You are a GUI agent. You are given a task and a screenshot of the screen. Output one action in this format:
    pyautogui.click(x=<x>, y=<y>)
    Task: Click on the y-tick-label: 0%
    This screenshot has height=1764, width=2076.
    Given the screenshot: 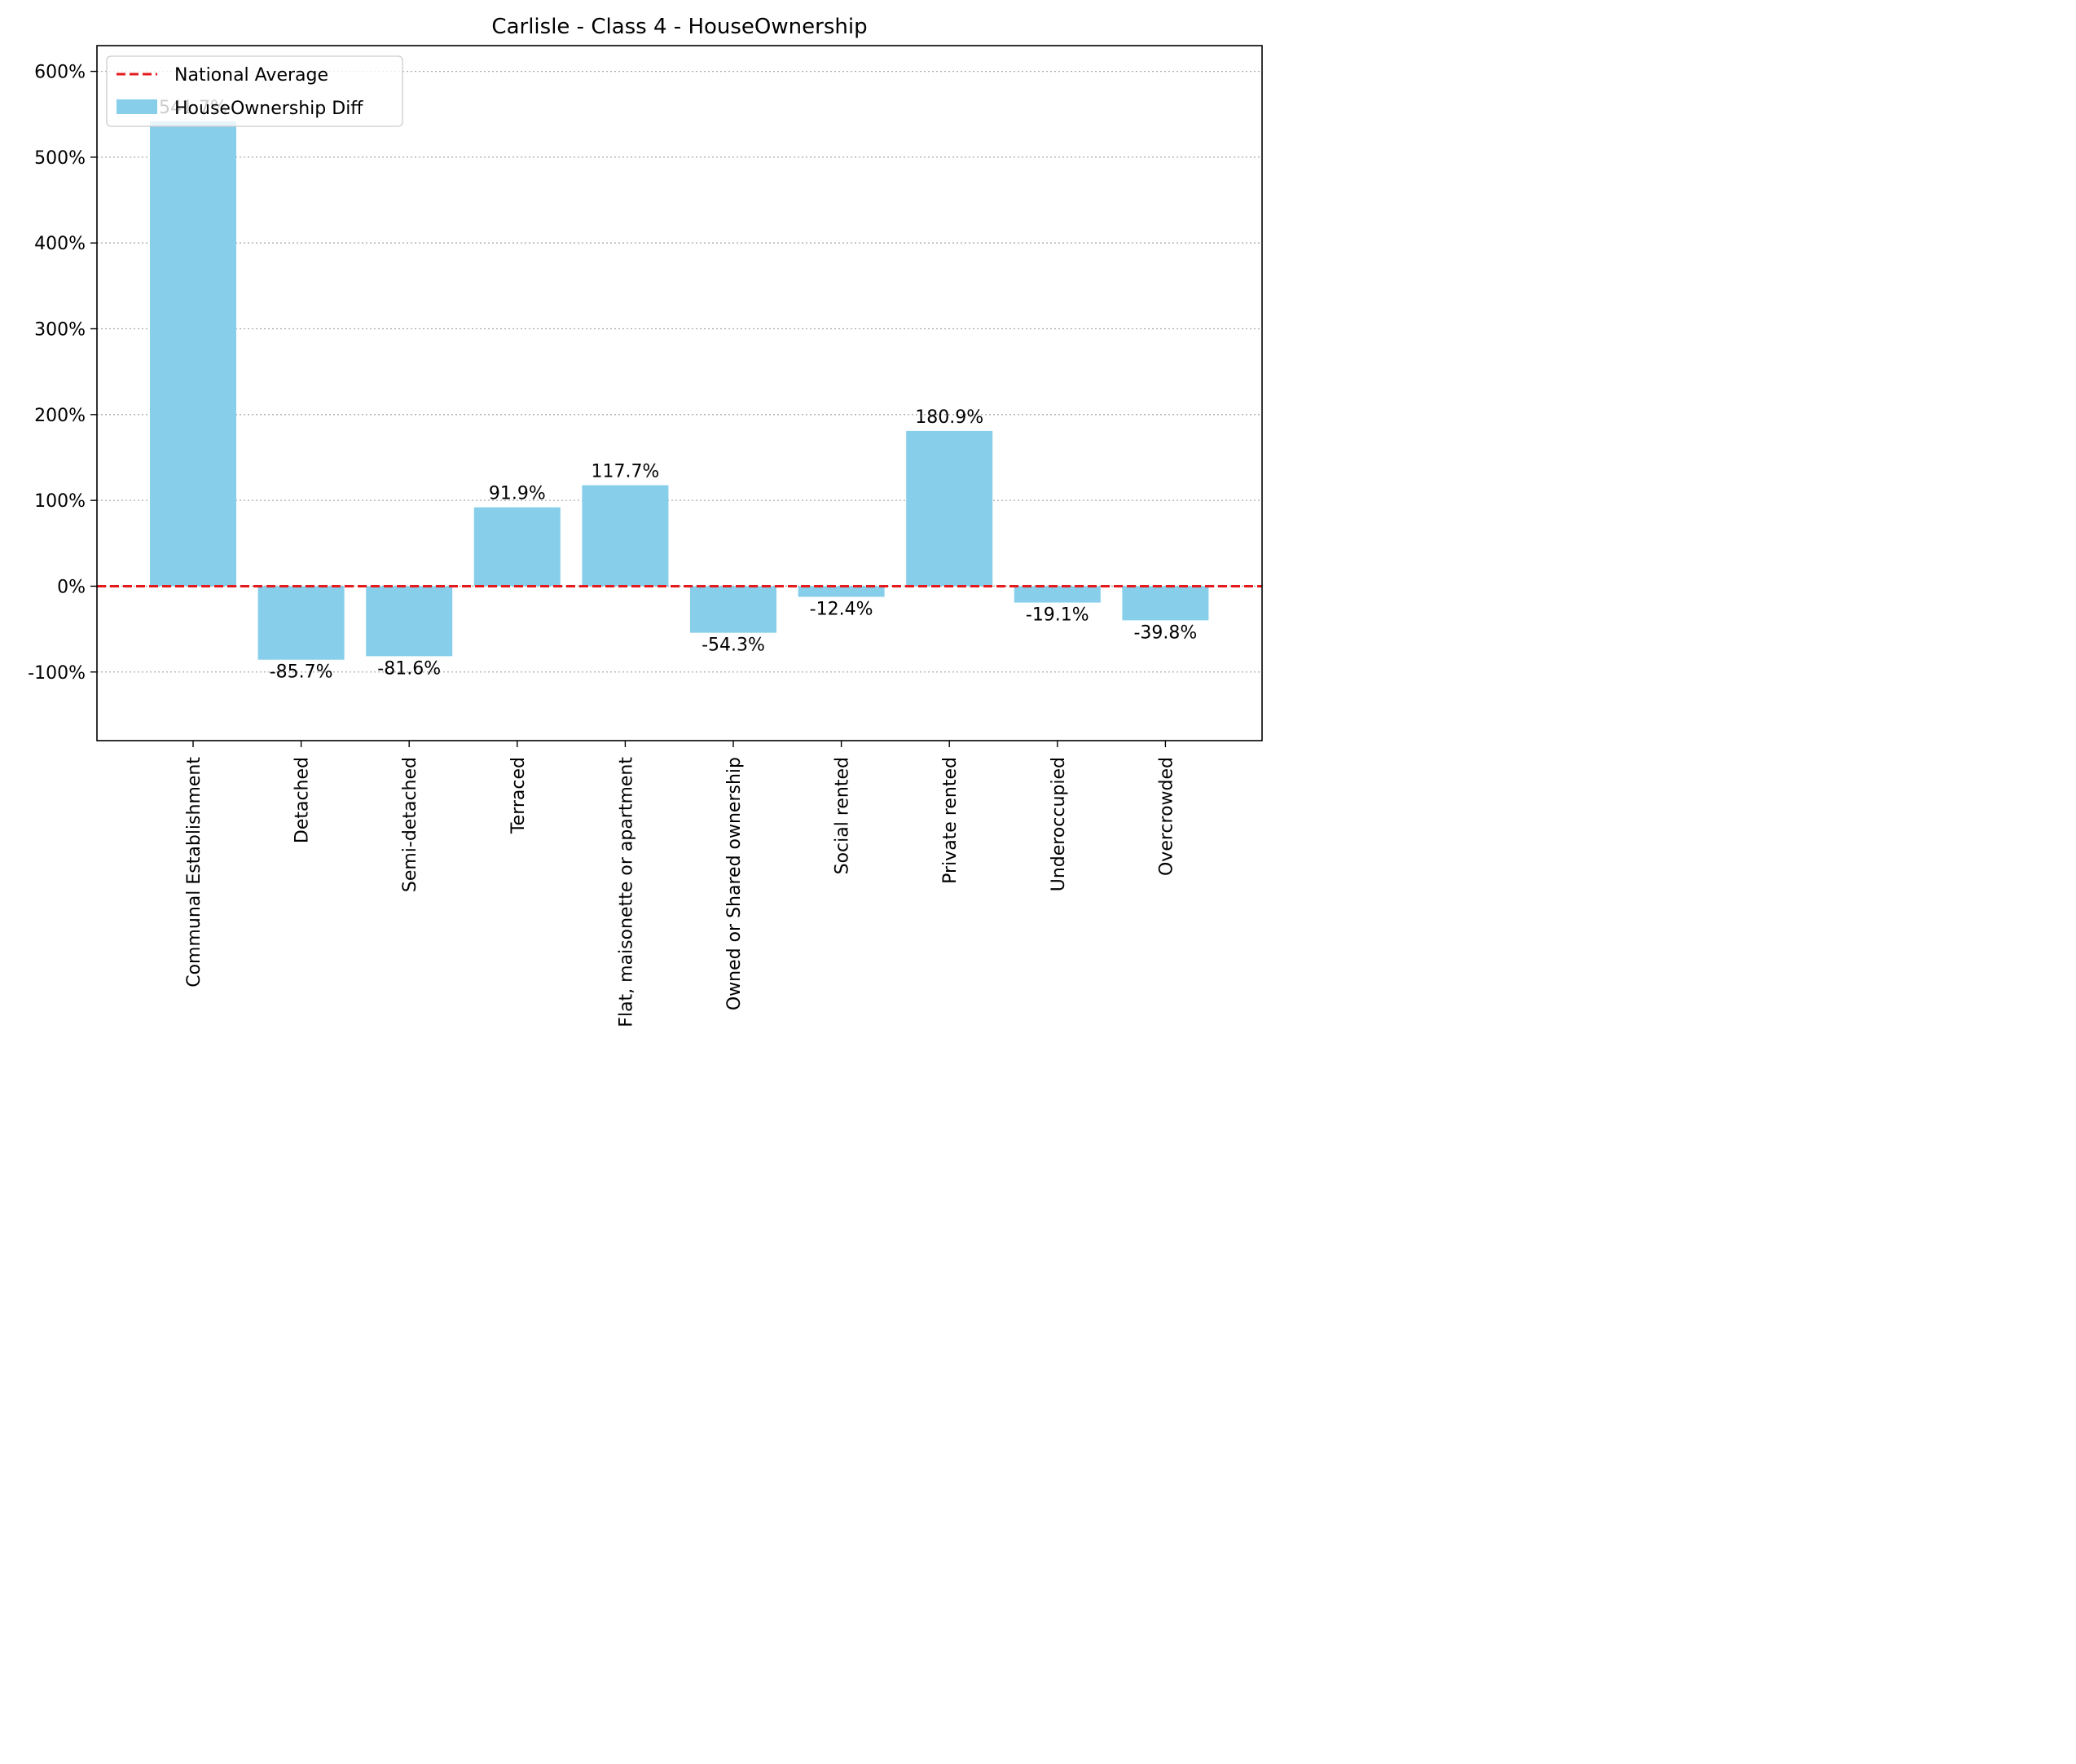 What is the action you would take?
    pyautogui.click(x=71, y=587)
    